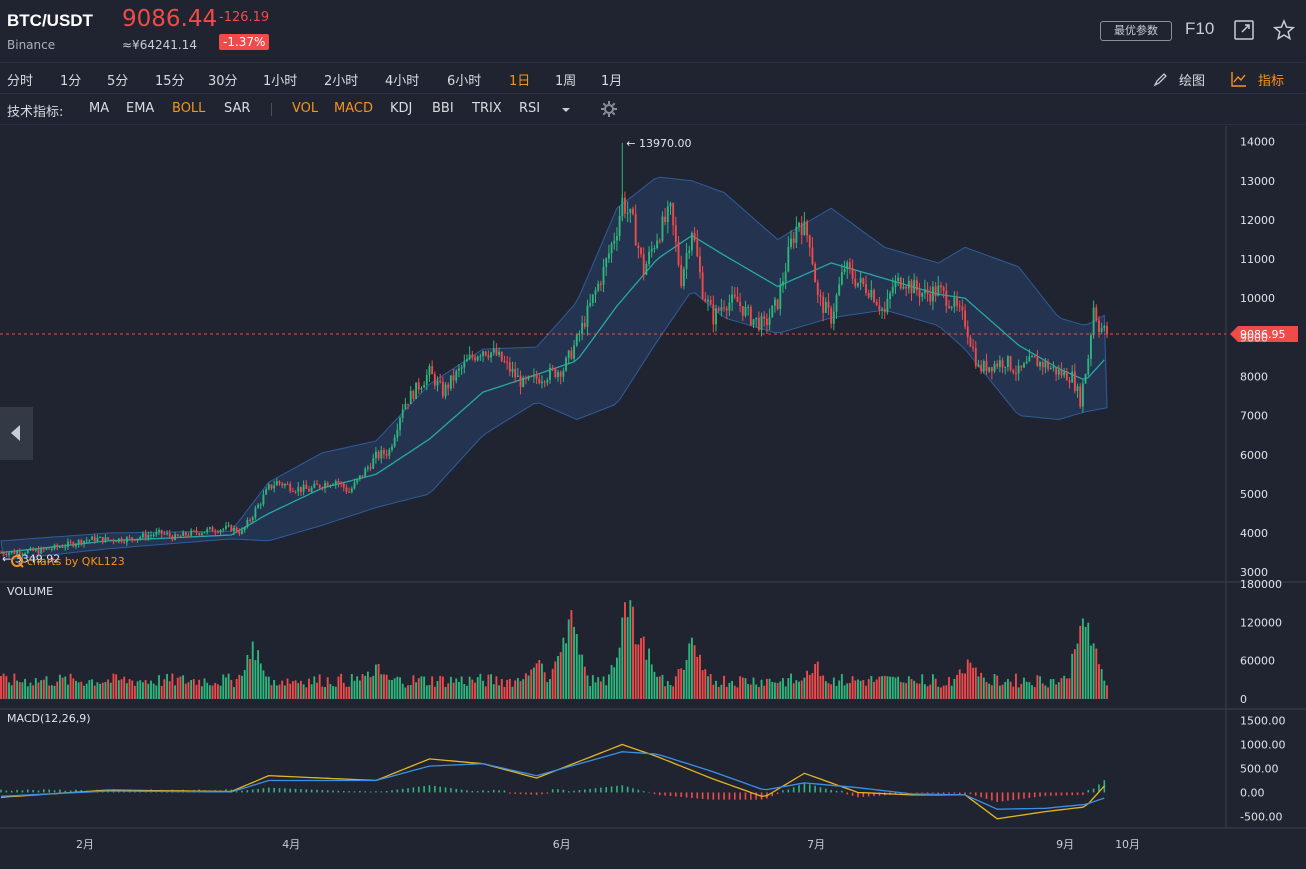 The width and height of the screenshot is (1306, 869). Describe the element at coordinates (401, 108) in the screenshot. I see `ind-kdj: KDJ` at that location.